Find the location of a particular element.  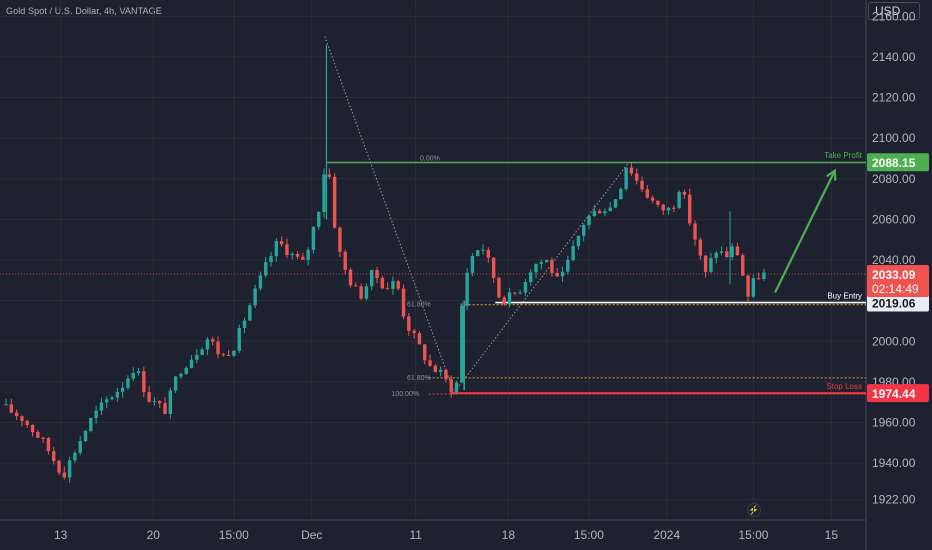

currency-button: USD is located at coordinates (894, 11).